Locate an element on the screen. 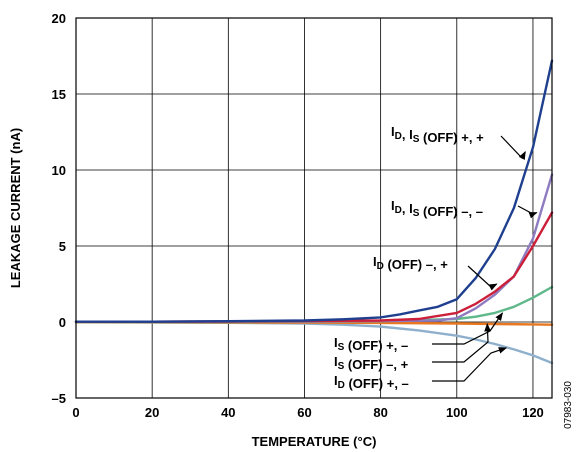  series-callout-label: ID (OFF) +, – is located at coordinates (371, 382).